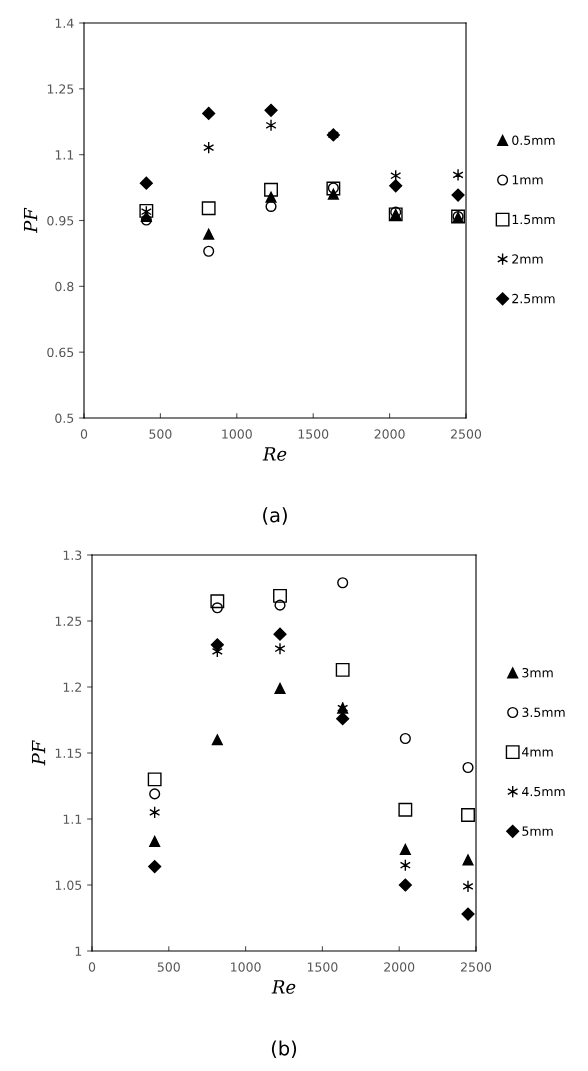 This screenshot has height=1071, width=588. I want to click on y-tick-label: 0.5, so click(64, 418).